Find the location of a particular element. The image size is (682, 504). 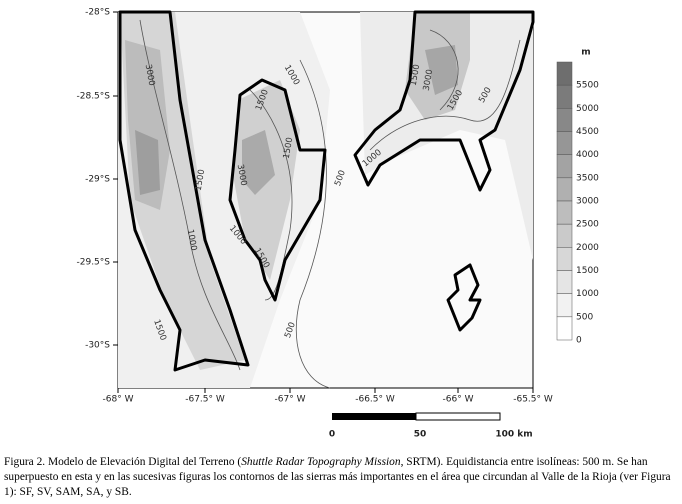

legend-unit: m is located at coordinates (585, 53).